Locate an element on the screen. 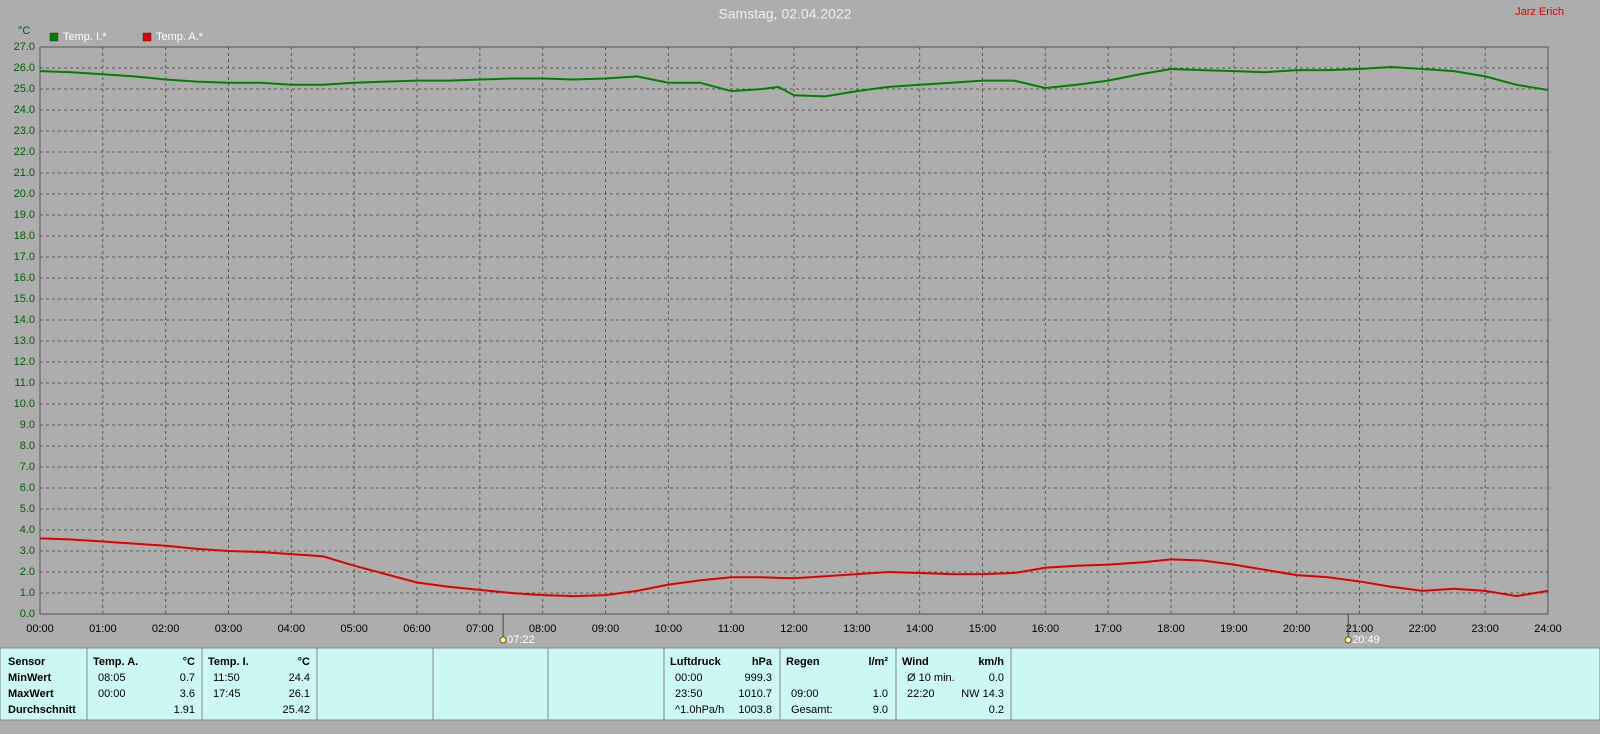 This screenshot has width=1600, height=734. y-tick-label: 18.0 is located at coordinates (24, 236).